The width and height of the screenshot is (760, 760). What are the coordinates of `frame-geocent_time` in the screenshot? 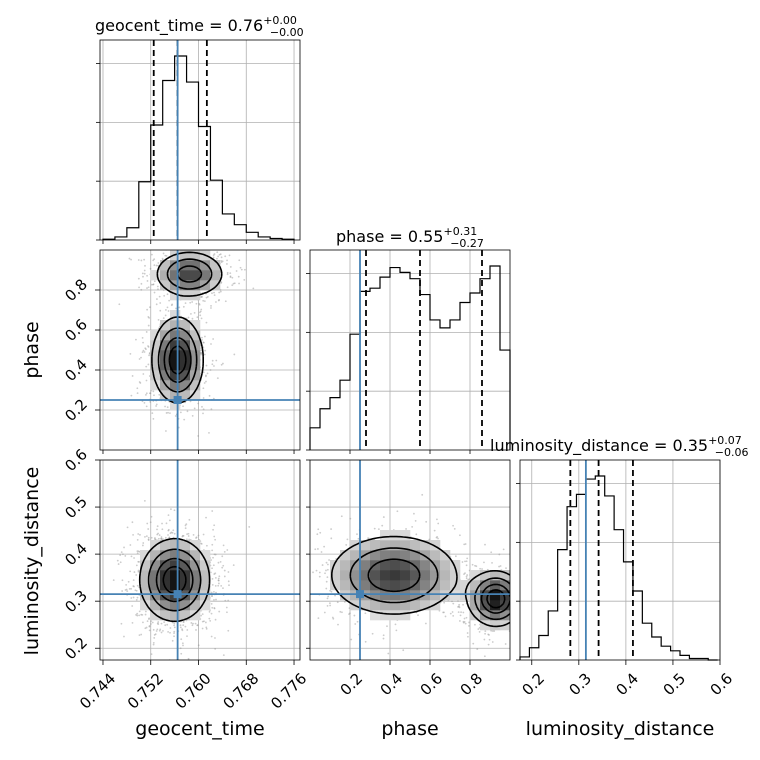 It's located at (200, 140).